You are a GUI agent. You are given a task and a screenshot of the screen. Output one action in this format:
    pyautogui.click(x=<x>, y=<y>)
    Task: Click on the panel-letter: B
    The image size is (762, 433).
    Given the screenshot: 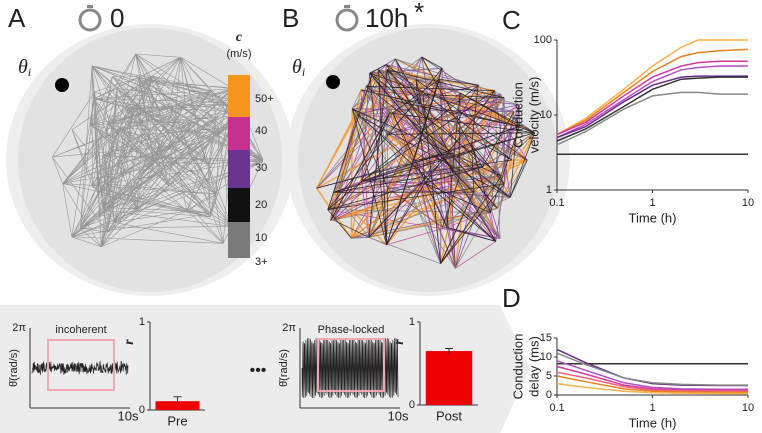 What is the action you would take?
    pyautogui.click(x=290, y=18)
    